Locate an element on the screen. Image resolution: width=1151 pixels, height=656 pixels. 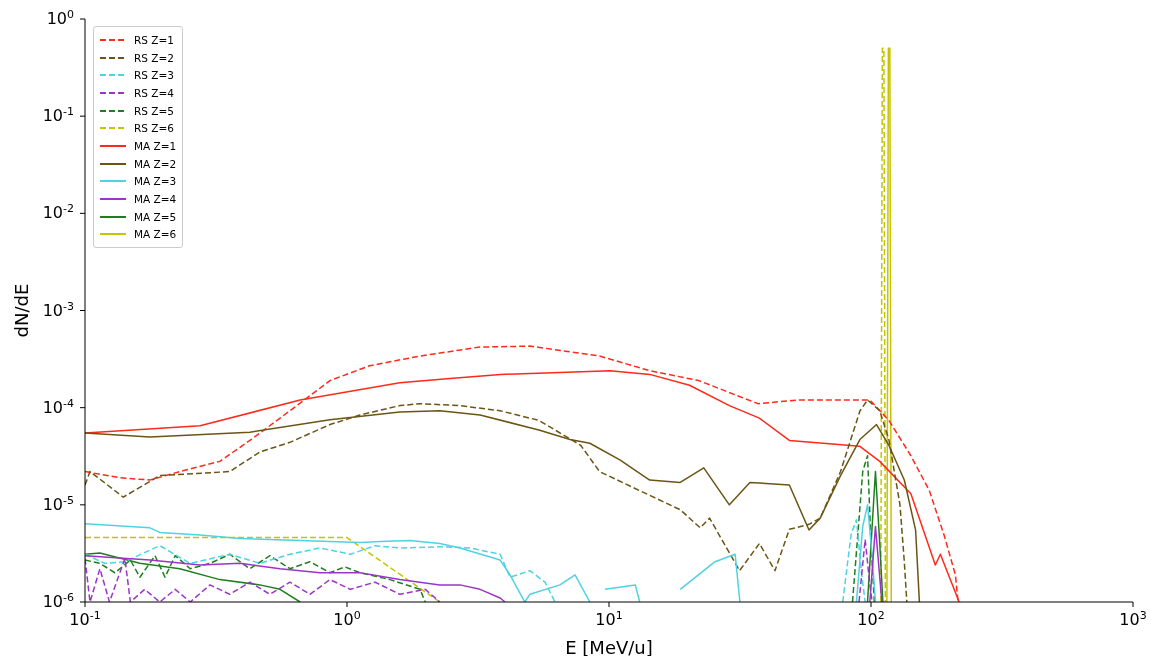
legend-label: RS Z=6 is located at coordinates (154, 128).